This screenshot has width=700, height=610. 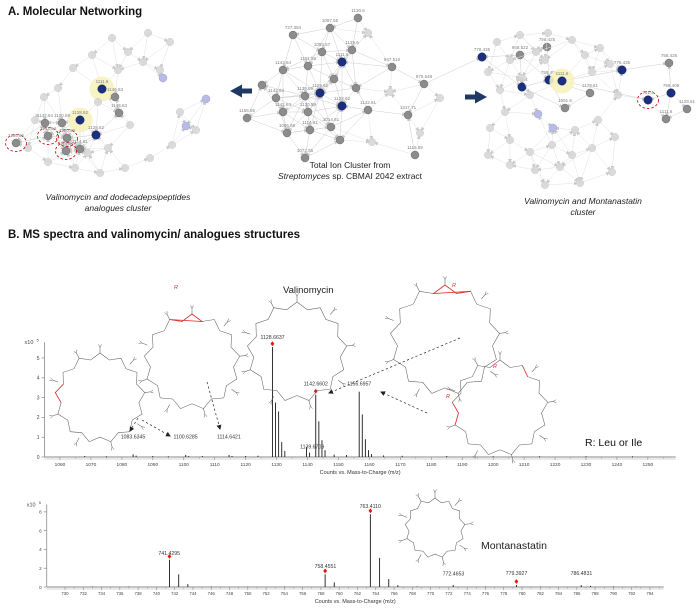 I want to click on y-tick-label: 4, so click(x=38, y=379).